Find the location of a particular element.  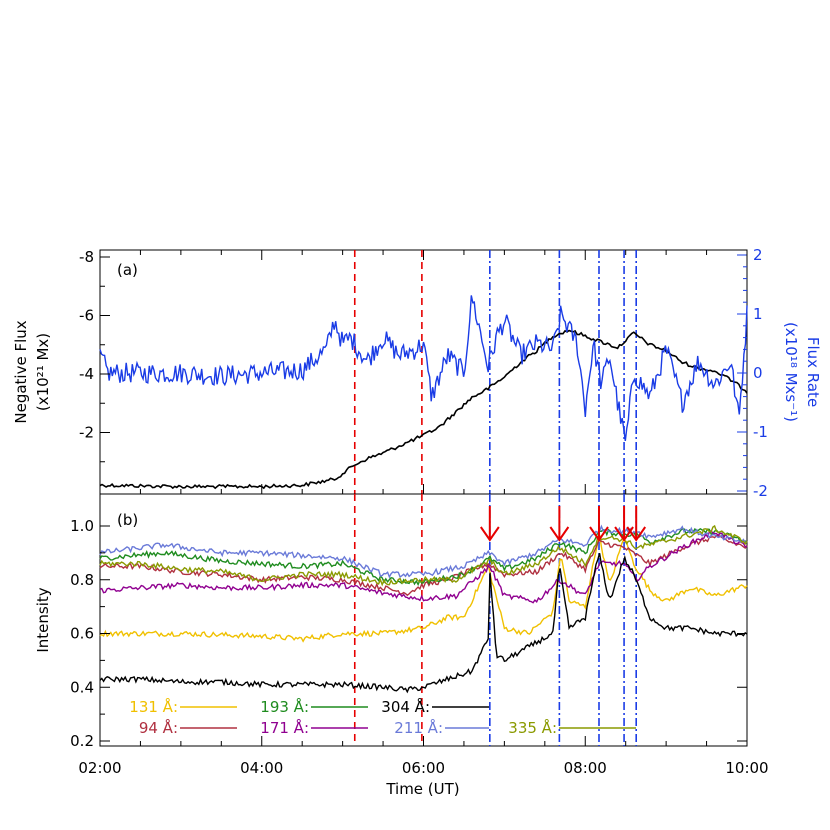

legend-label-131: 131 Å: is located at coordinates (153, 706).